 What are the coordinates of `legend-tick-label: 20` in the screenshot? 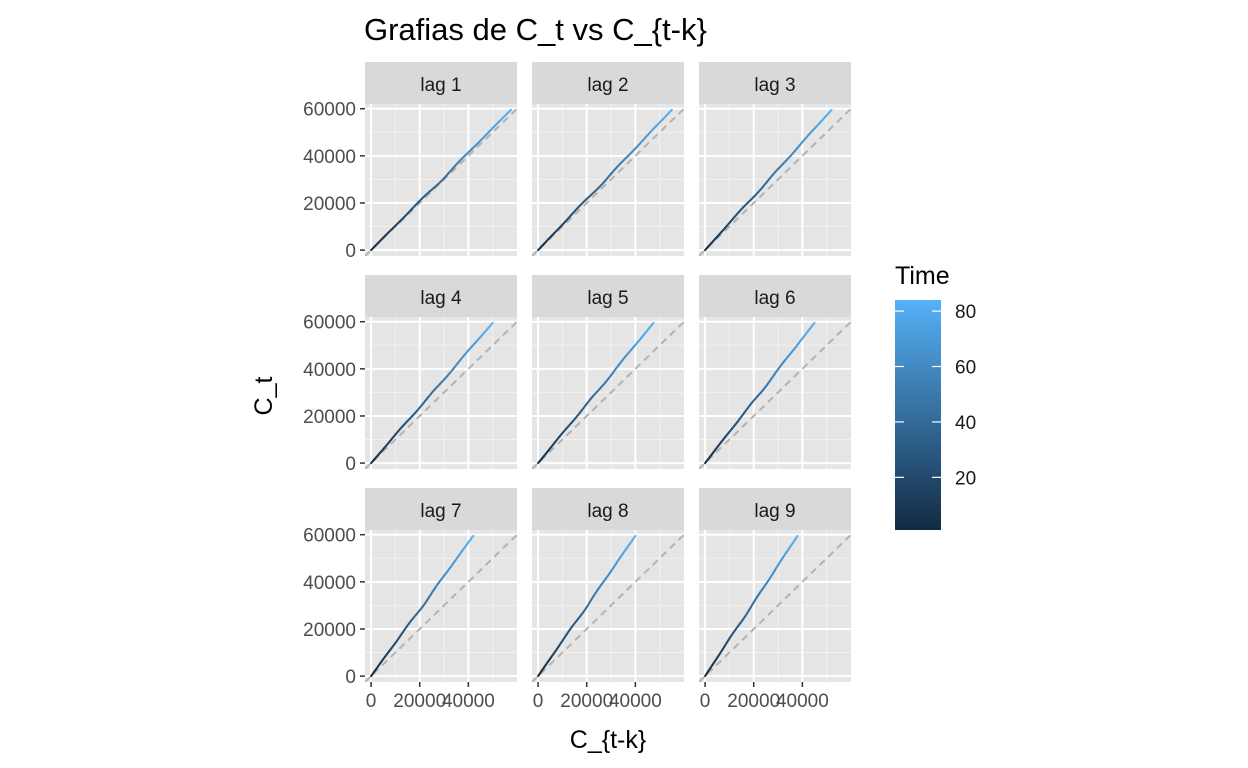 It's located at (965, 478).